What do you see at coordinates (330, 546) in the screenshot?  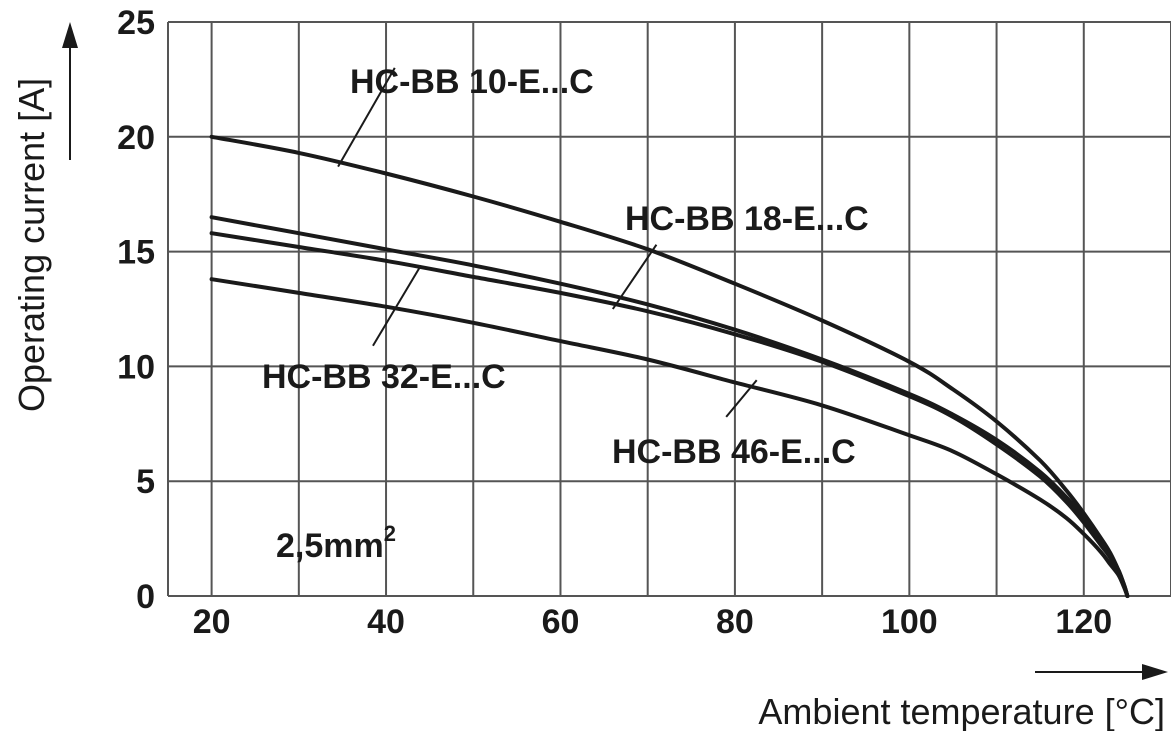 I see `annotation-text: 2,5mm` at bounding box center [330, 546].